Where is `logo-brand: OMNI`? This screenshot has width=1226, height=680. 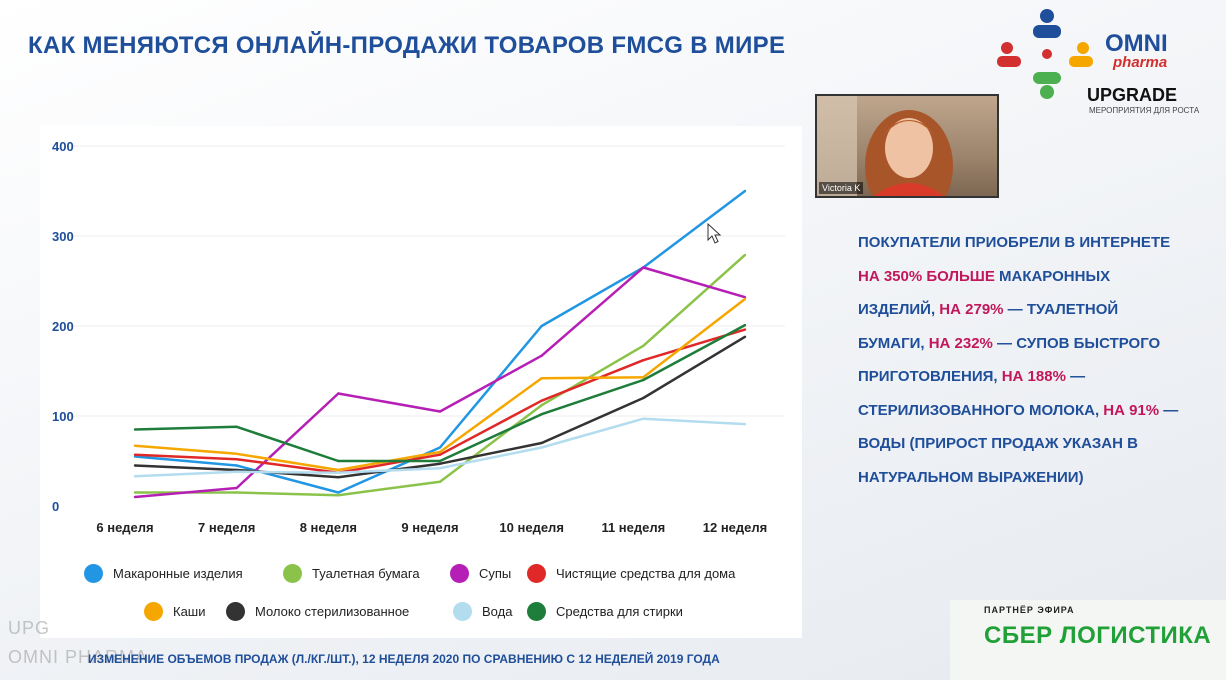 logo-brand: OMNI is located at coordinates (1136, 43).